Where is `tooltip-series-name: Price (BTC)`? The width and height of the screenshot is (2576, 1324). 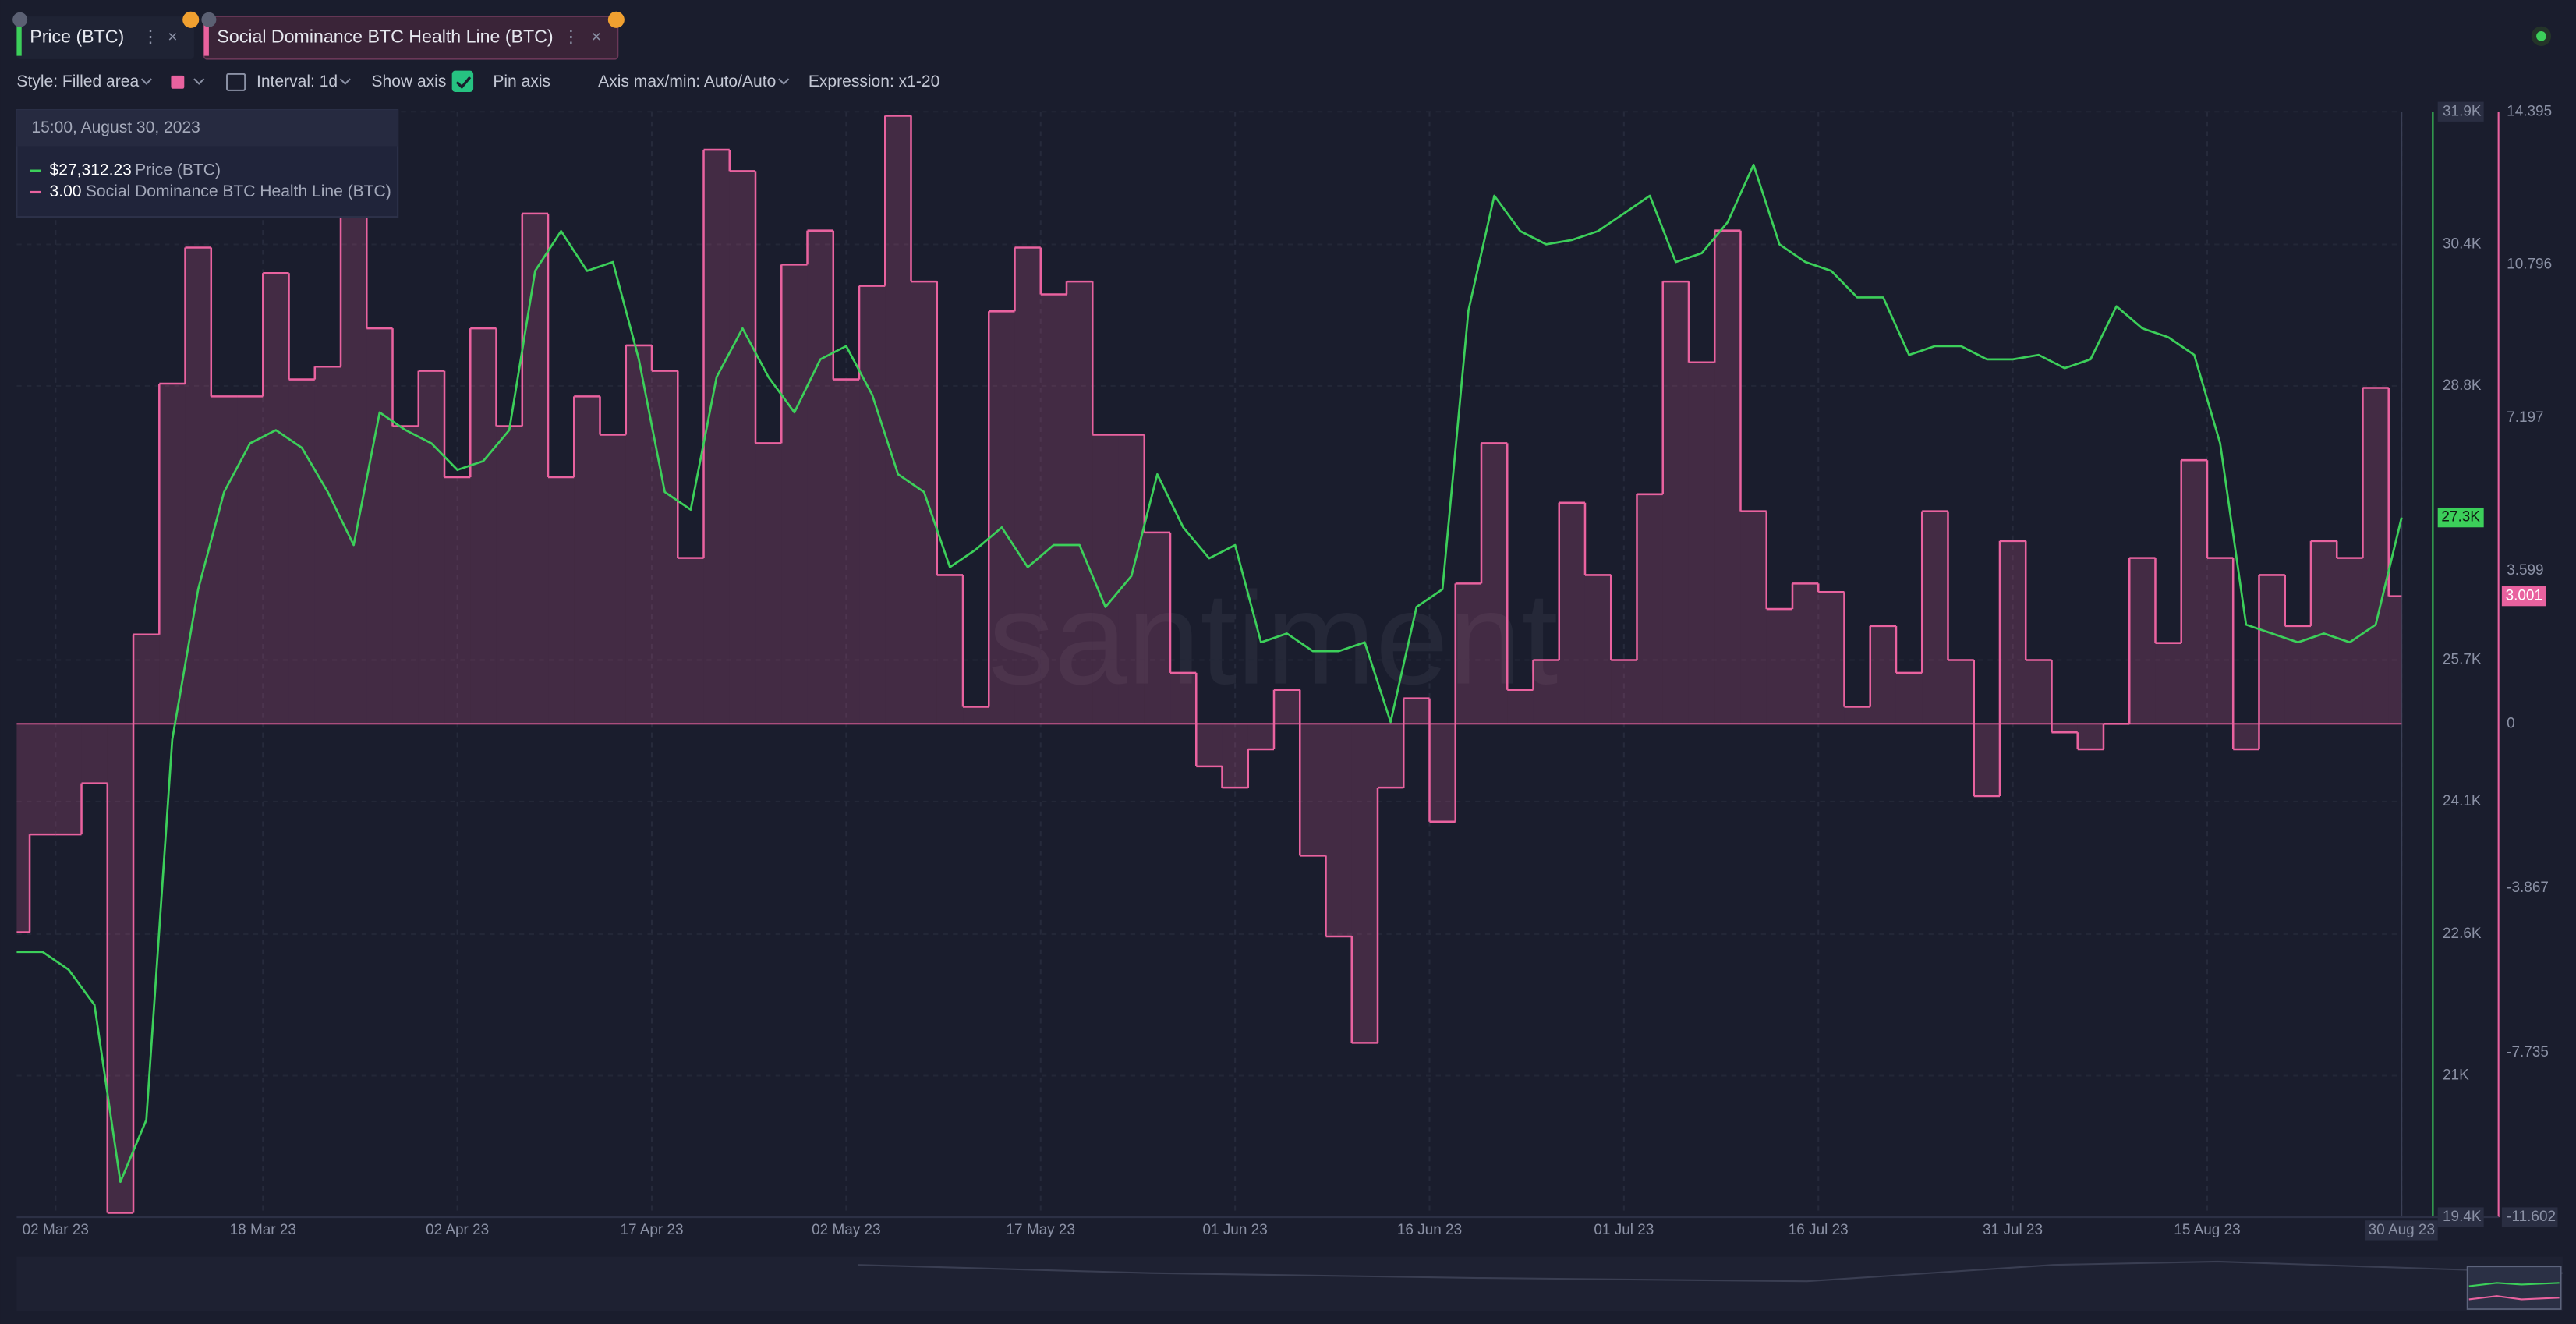
tooltip-series-name: Price (BTC) is located at coordinates (178, 170).